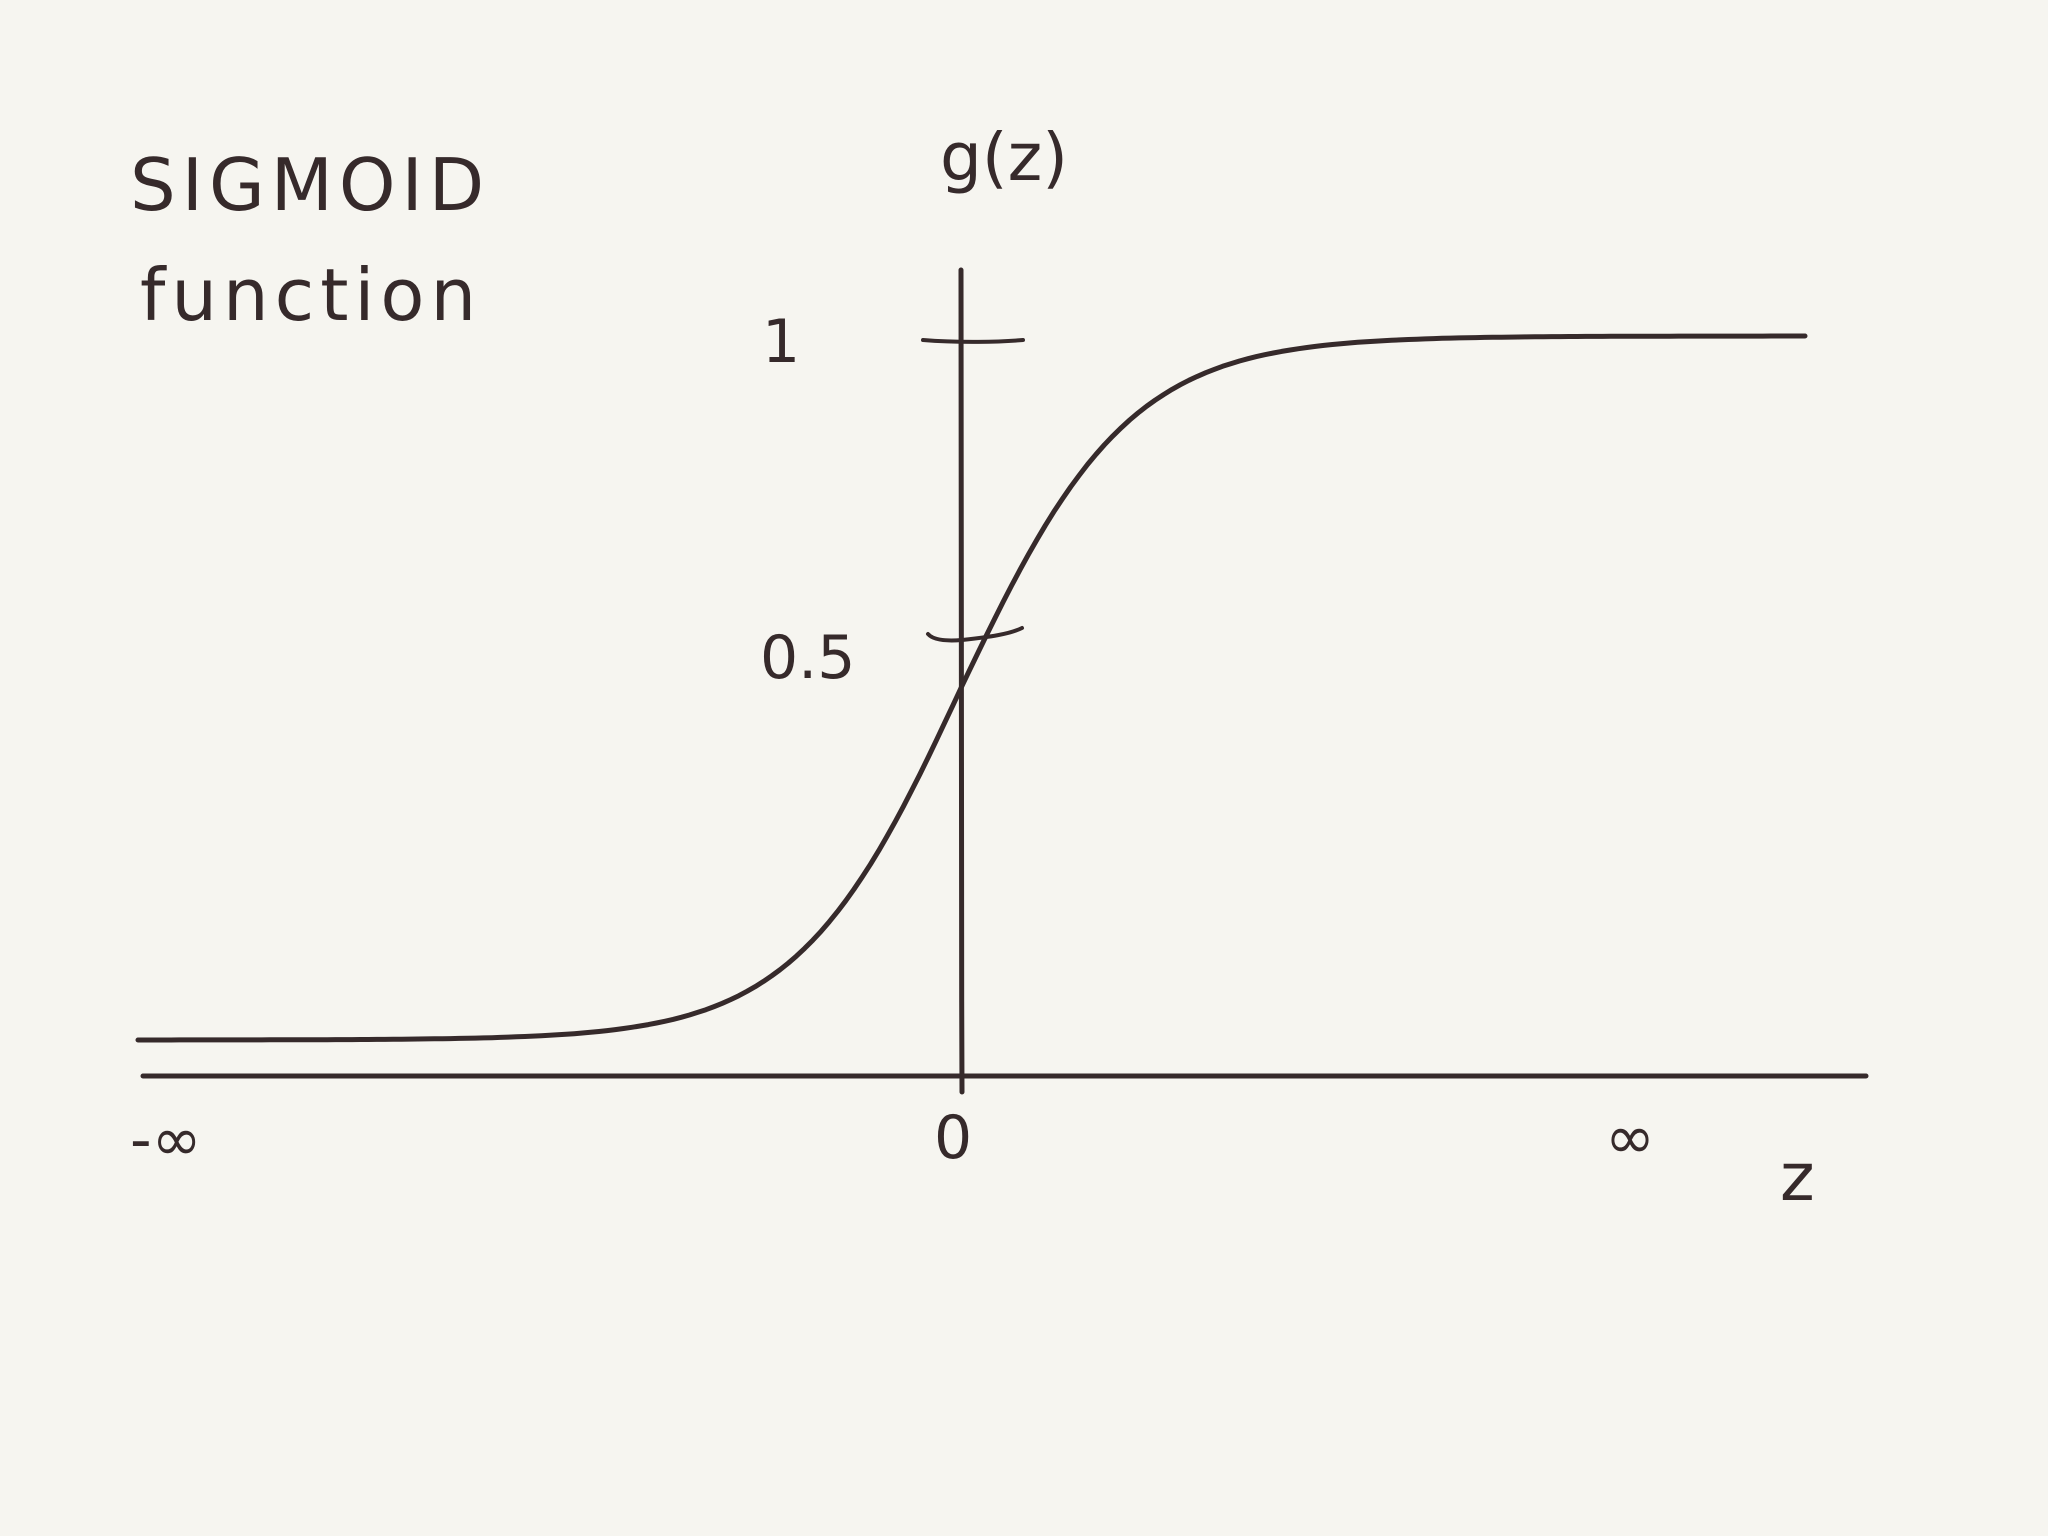 Image resolution: width=2048 pixels, height=1536 pixels. Describe the element at coordinates (166, 1140) in the screenshot. I see `x-tick-label-left: -∞` at that location.